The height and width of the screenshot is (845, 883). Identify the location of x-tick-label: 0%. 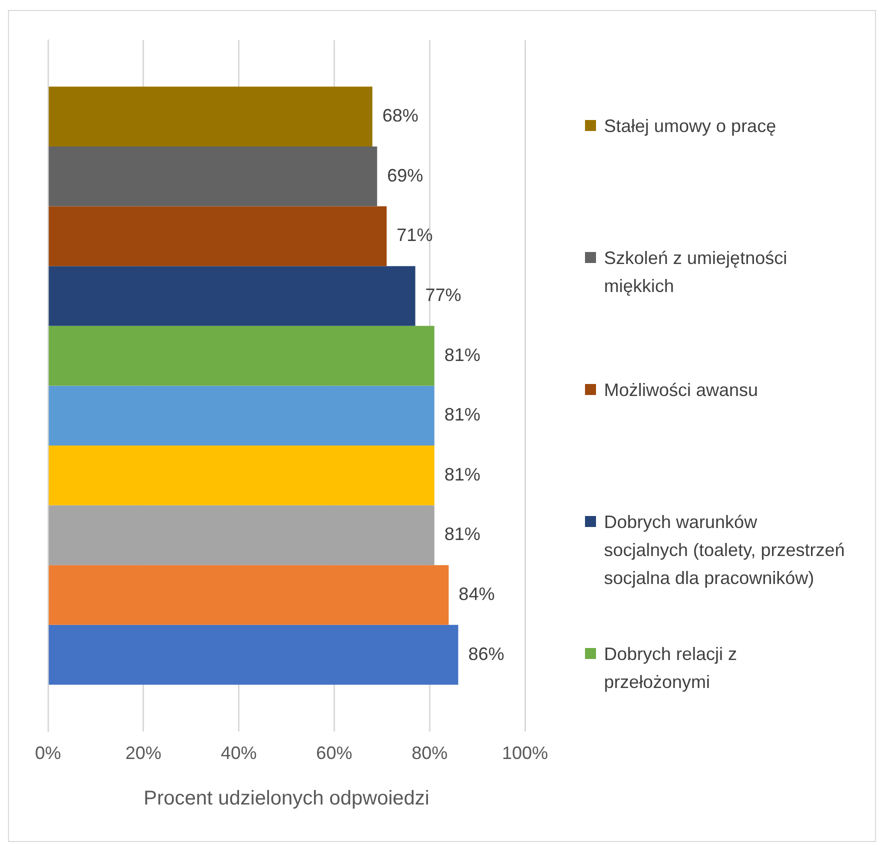
(48, 753).